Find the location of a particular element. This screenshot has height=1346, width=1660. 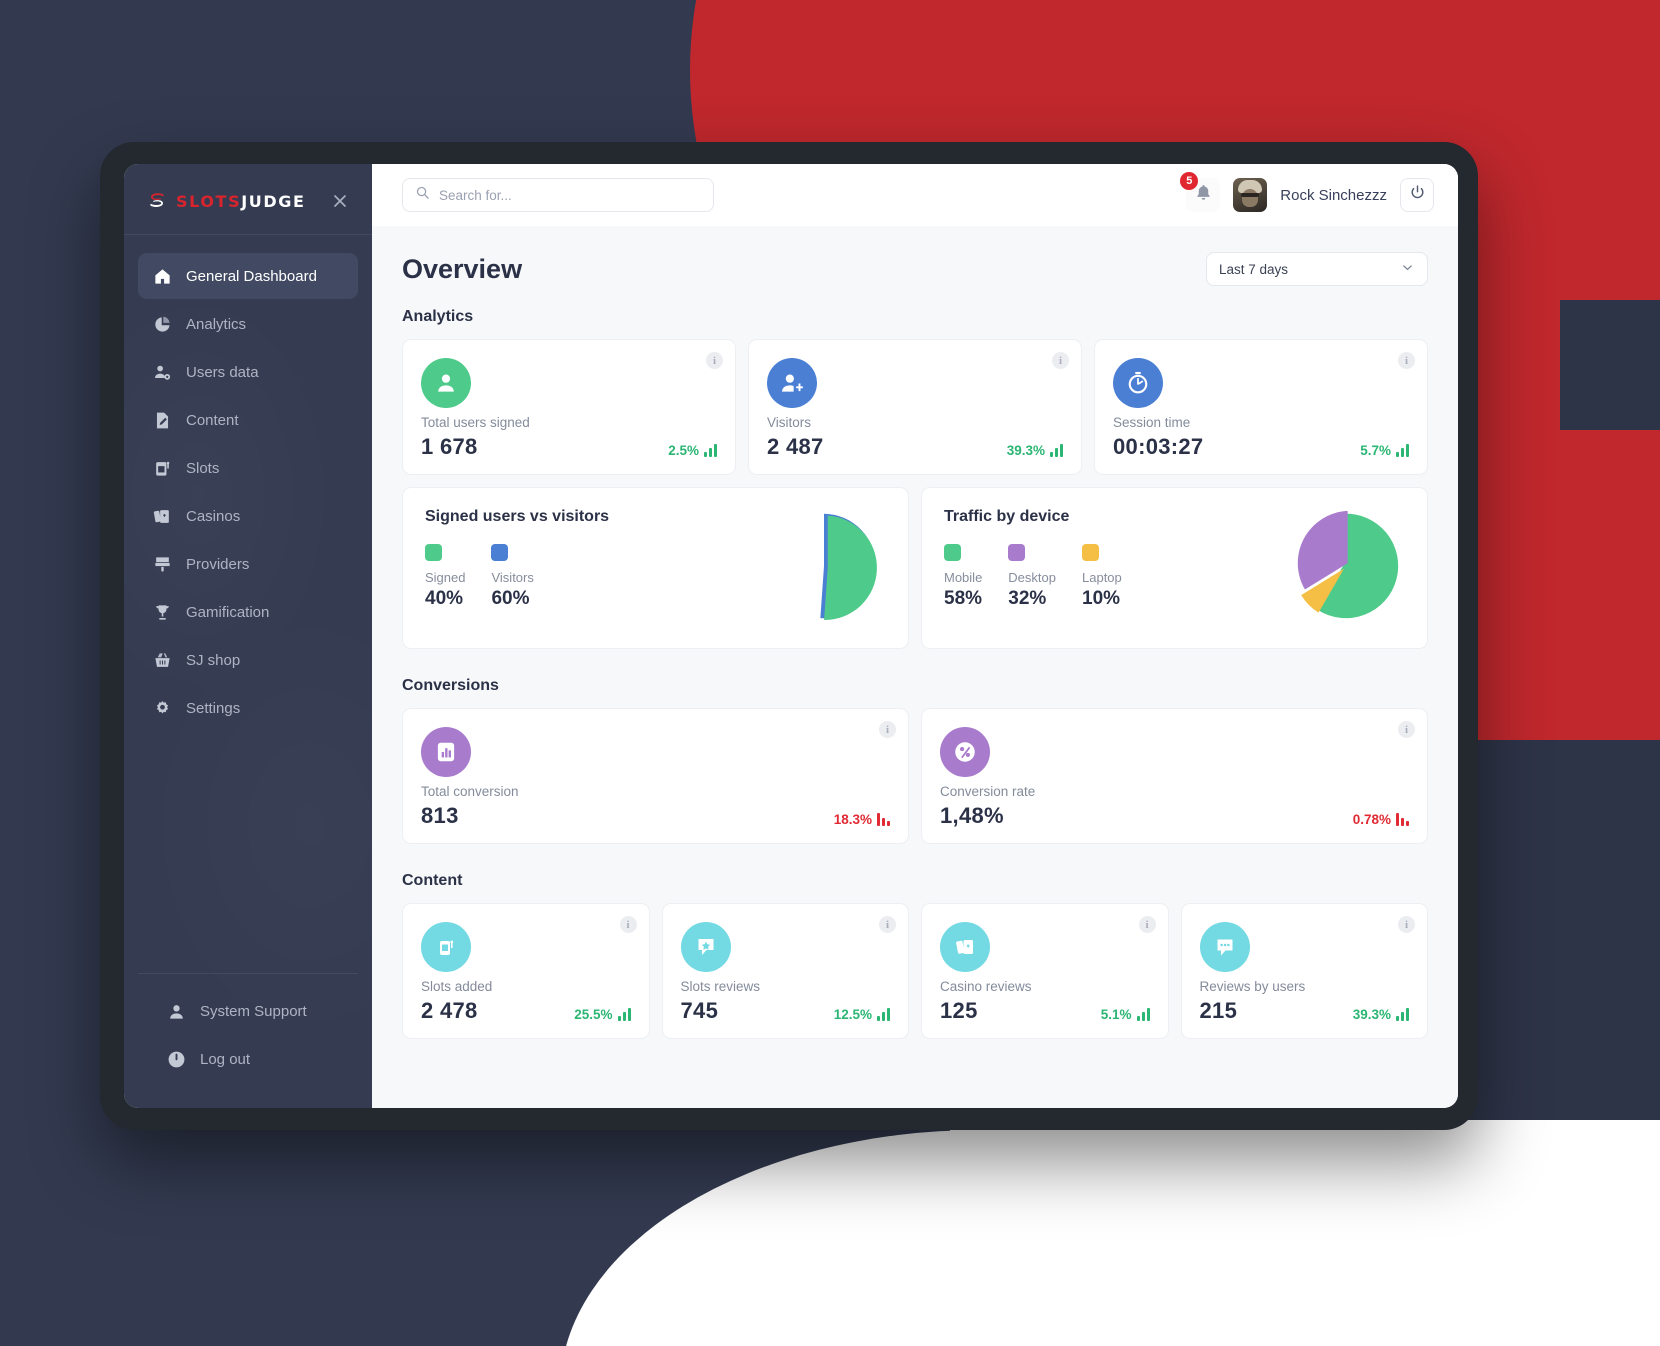

sidebar-item-gamification: Gamification is located at coordinates (248, 612).